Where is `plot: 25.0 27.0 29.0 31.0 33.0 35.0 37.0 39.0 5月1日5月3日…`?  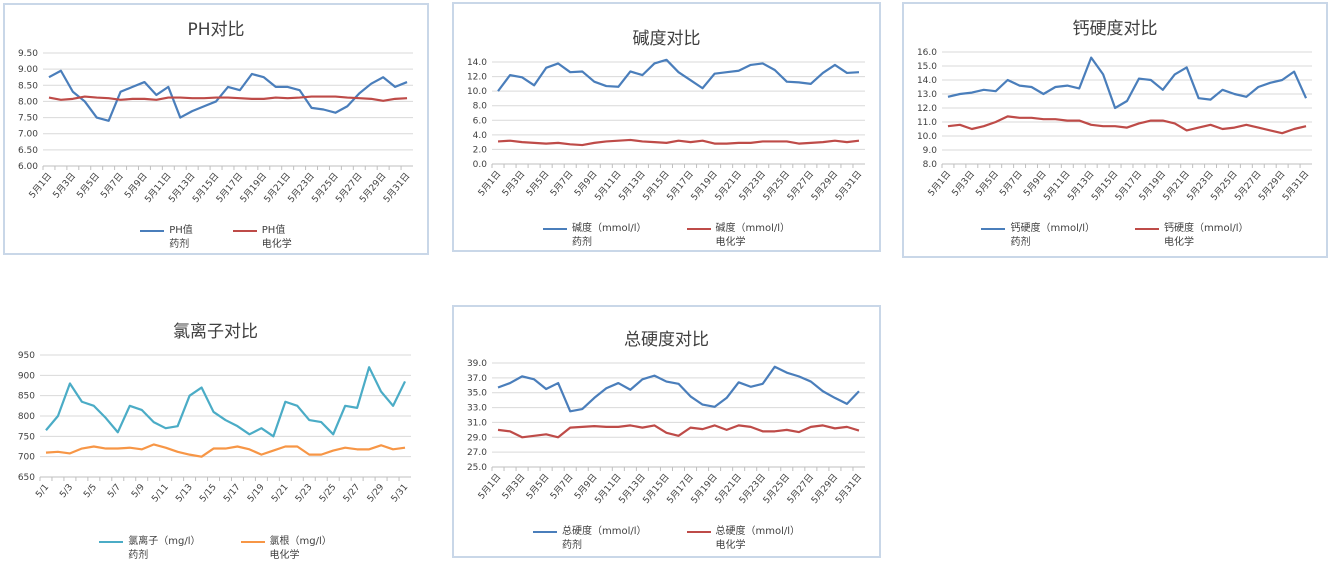
plot: 25.0 27.0 29.0 31.0 33.0 35.0 37.0 39.0 5月1日5月3日… is located at coordinates (666, 432).